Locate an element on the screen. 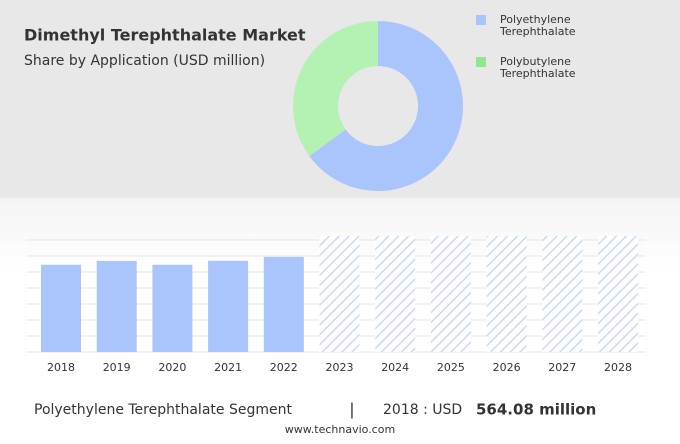  legend-label: Polyethylene Terephthalate is located at coordinates (537, 25).